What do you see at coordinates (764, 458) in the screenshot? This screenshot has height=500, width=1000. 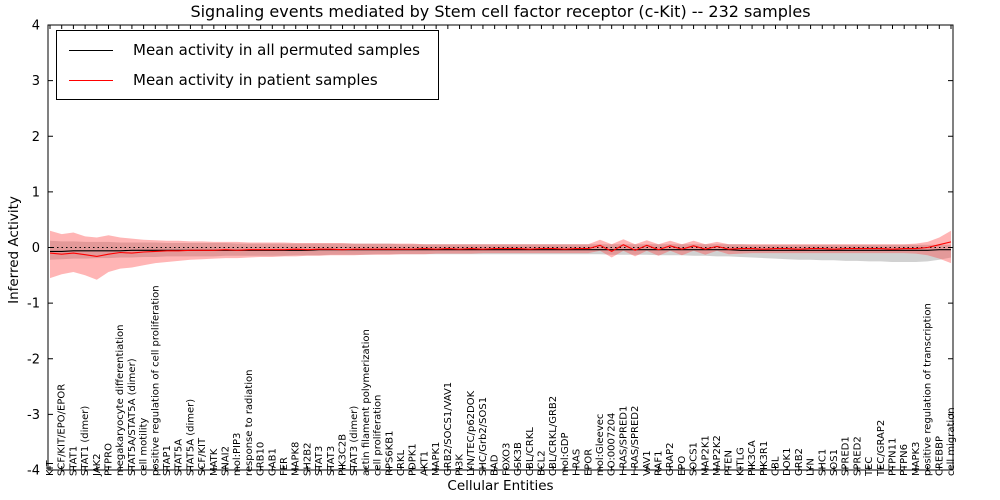 I see `x-tick-label: PIK3R1` at bounding box center [764, 458].